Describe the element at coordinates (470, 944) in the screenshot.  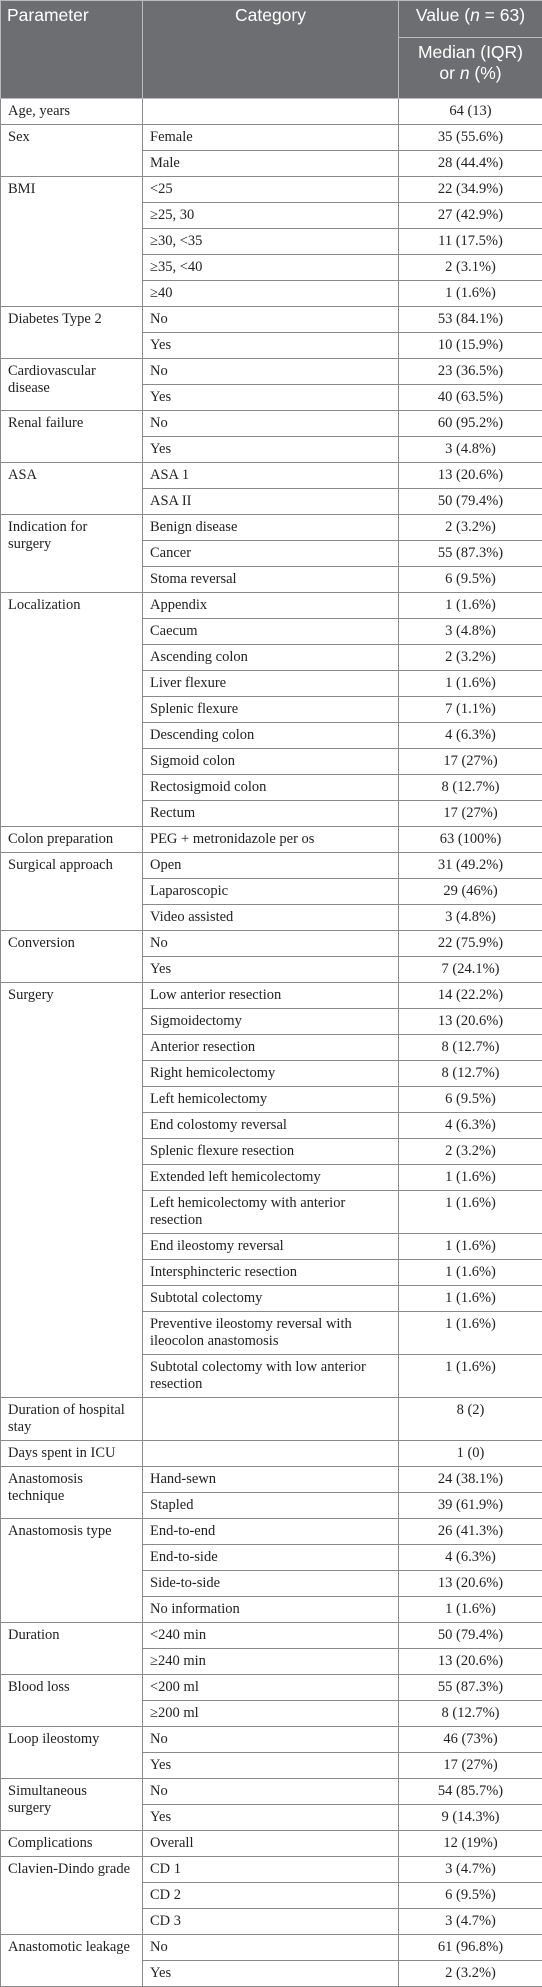
I see `value-cell: 22 (75.9%)` at that location.